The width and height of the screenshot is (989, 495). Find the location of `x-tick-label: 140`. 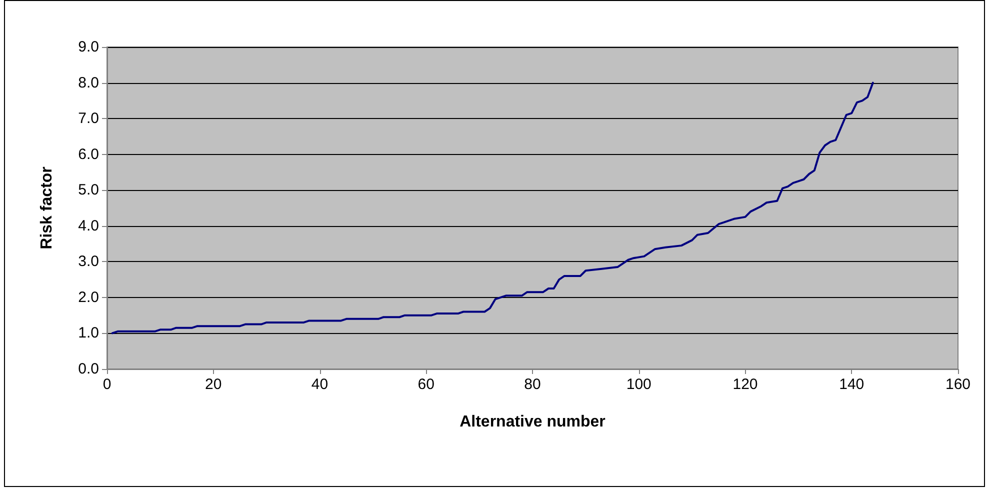

x-tick-label: 140 is located at coordinates (851, 384).